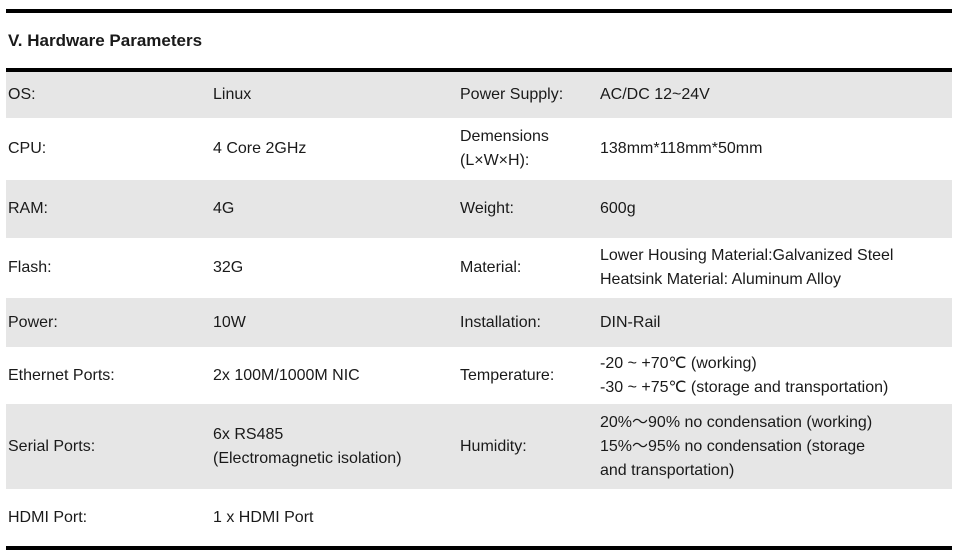 The height and width of the screenshot is (560, 958). Describe the element at coordinates (307, 458) in the screenshot. I see `param-value-line: (Electromagnetic isolation)` at that location.